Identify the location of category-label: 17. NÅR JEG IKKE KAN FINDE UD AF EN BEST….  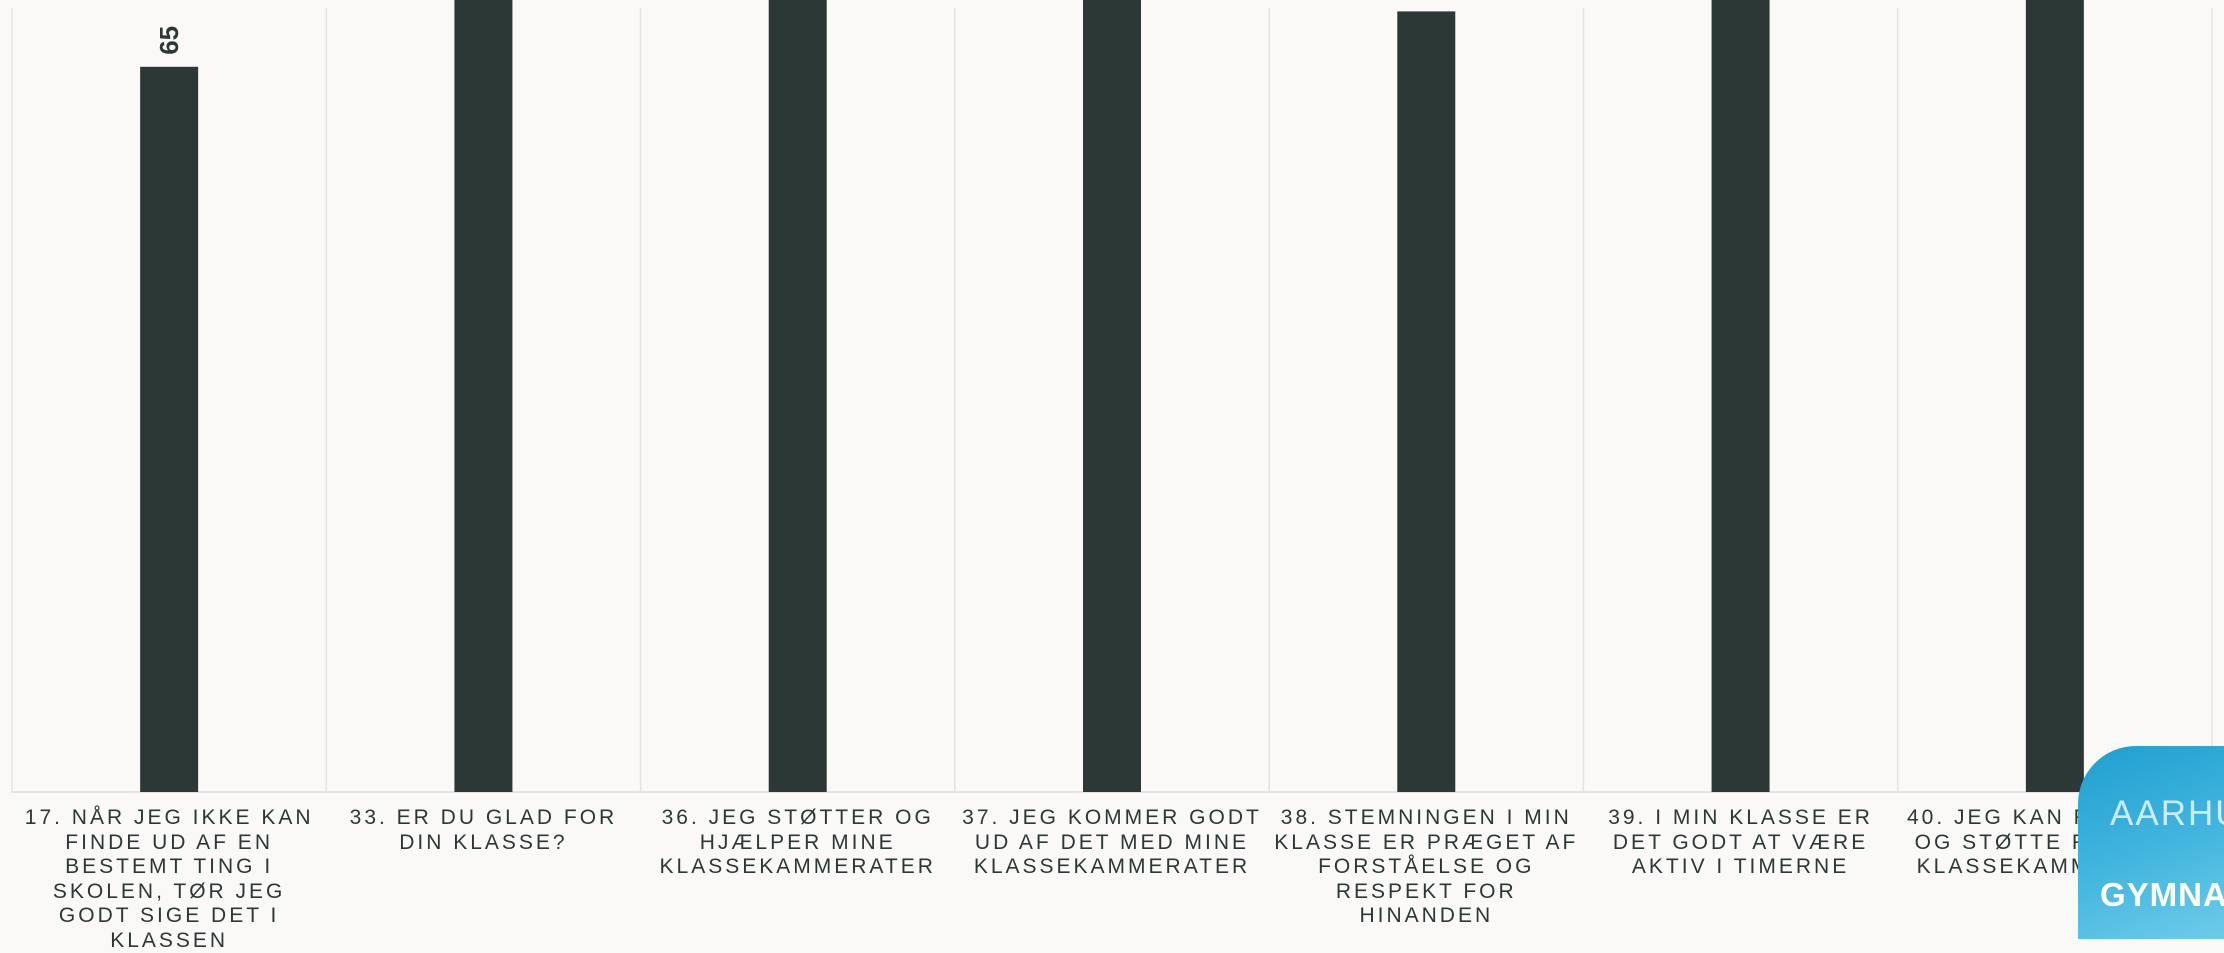
(169, 879).